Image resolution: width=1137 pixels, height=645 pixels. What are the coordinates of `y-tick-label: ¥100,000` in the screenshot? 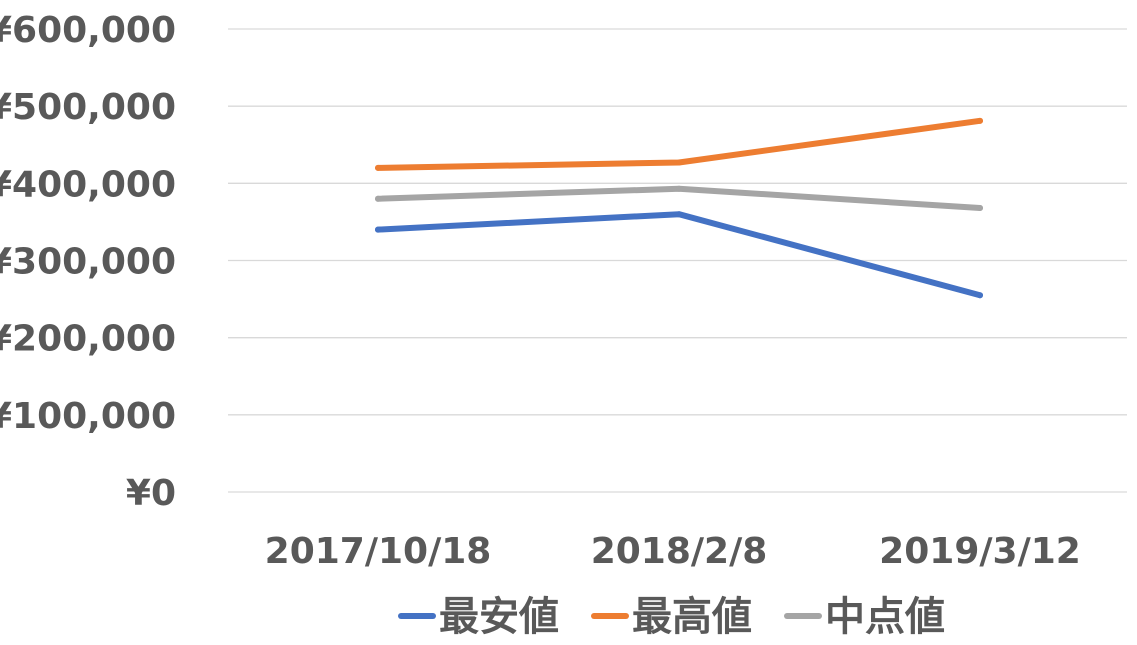 It's located at (88, 416).